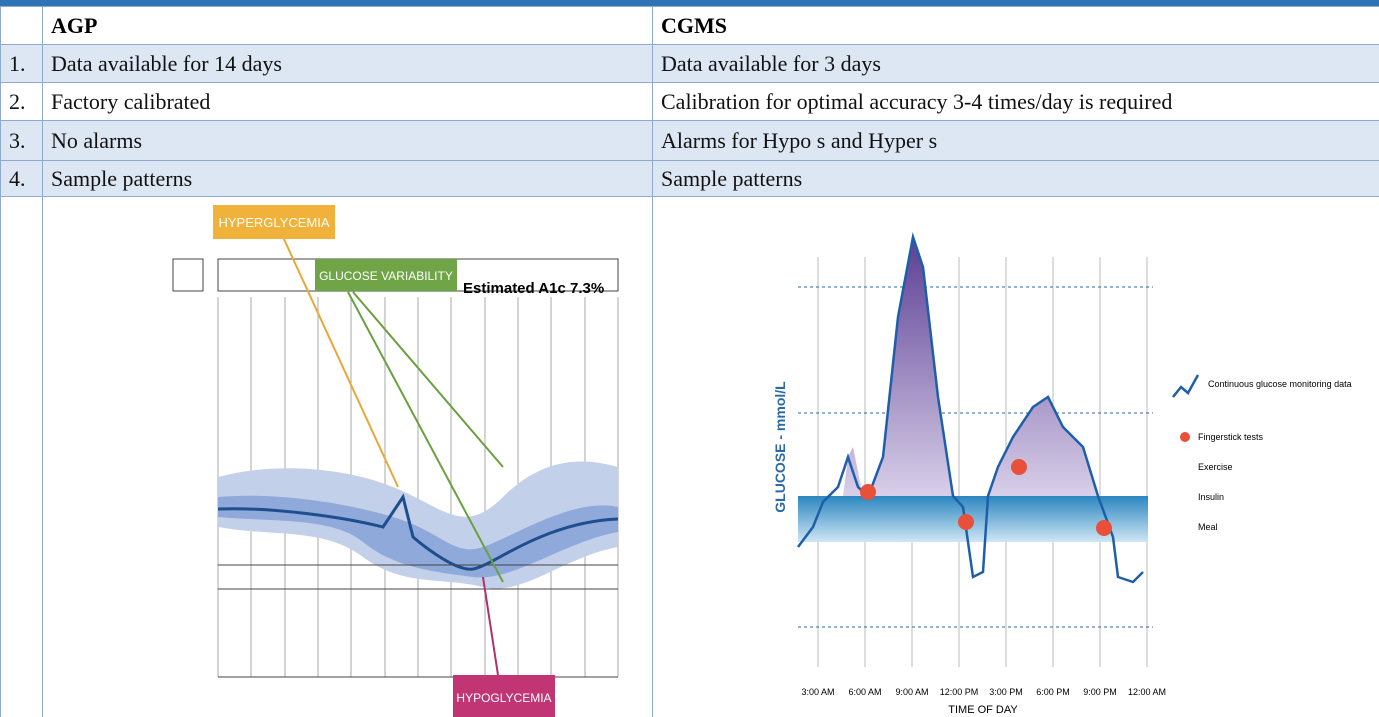 The image size is (1379, 717). What do you see at coordinates (864, 692) in the screenshot?
I see `time-label: 6:00 AM` at bounding box center [864, 692].